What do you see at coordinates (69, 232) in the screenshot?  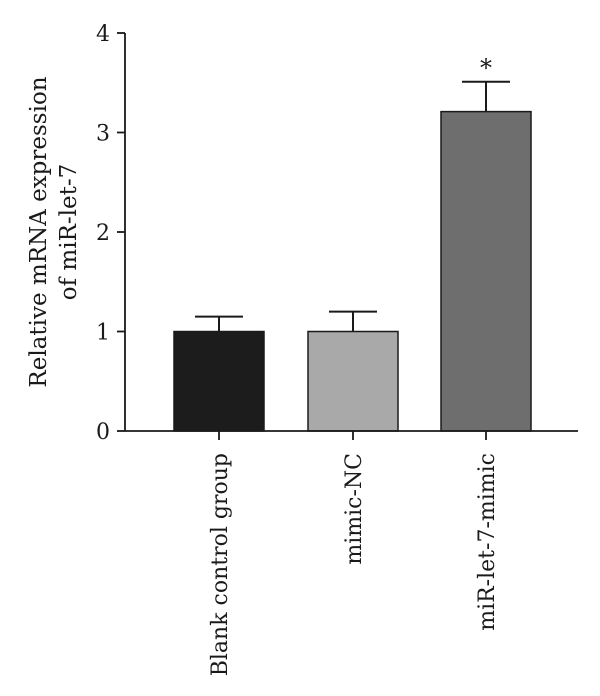 I see `y-axis-title-line-2: of miR-let-7` at bounding box center [69, 232].